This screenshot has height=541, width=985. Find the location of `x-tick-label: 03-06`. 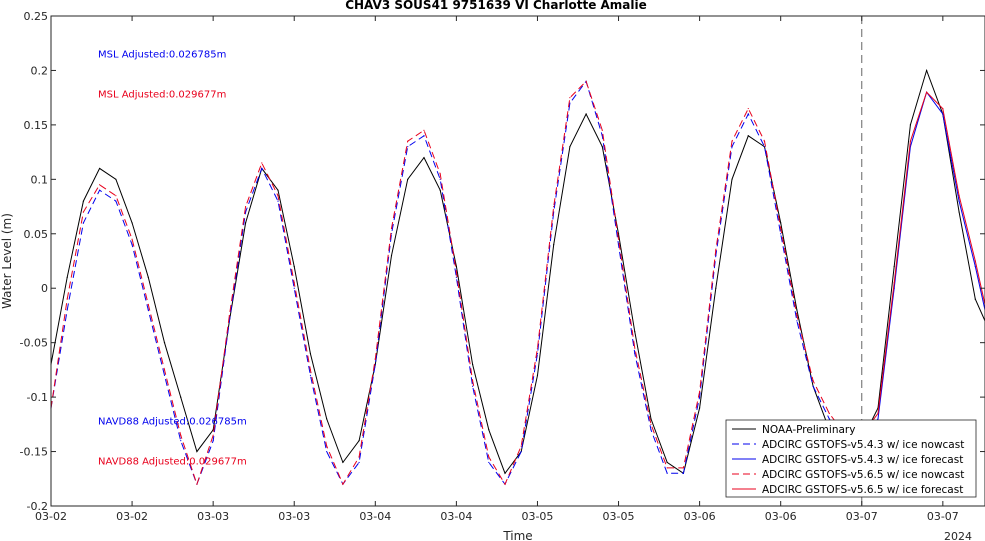

x-tick-label: 03-06 is located at coordinates (781, 516).